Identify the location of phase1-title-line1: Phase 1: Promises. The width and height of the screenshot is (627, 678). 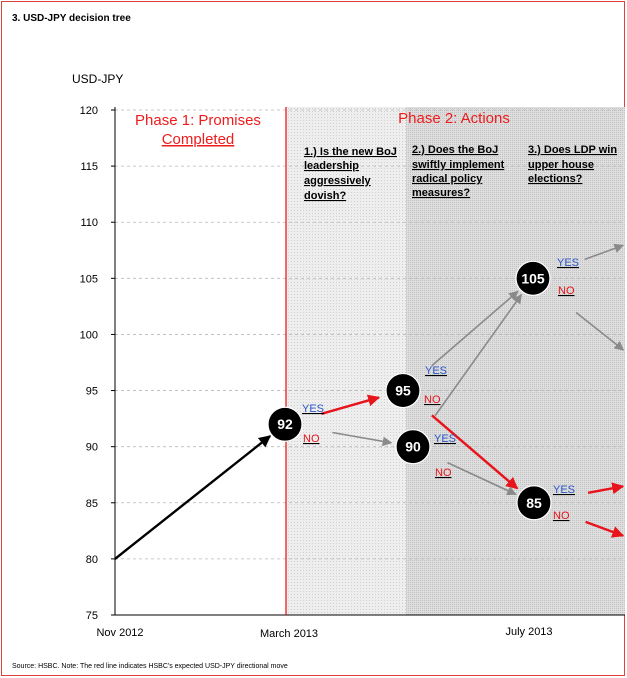
(198, 120).